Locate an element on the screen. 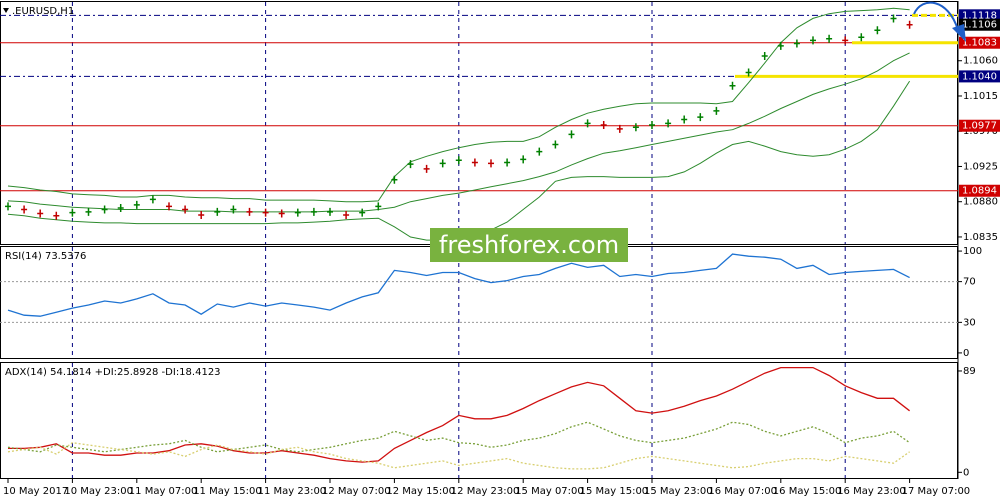 This screenshot has height=500, width=1000. watermark: freshforex.com is located at coordinates (529, 245).